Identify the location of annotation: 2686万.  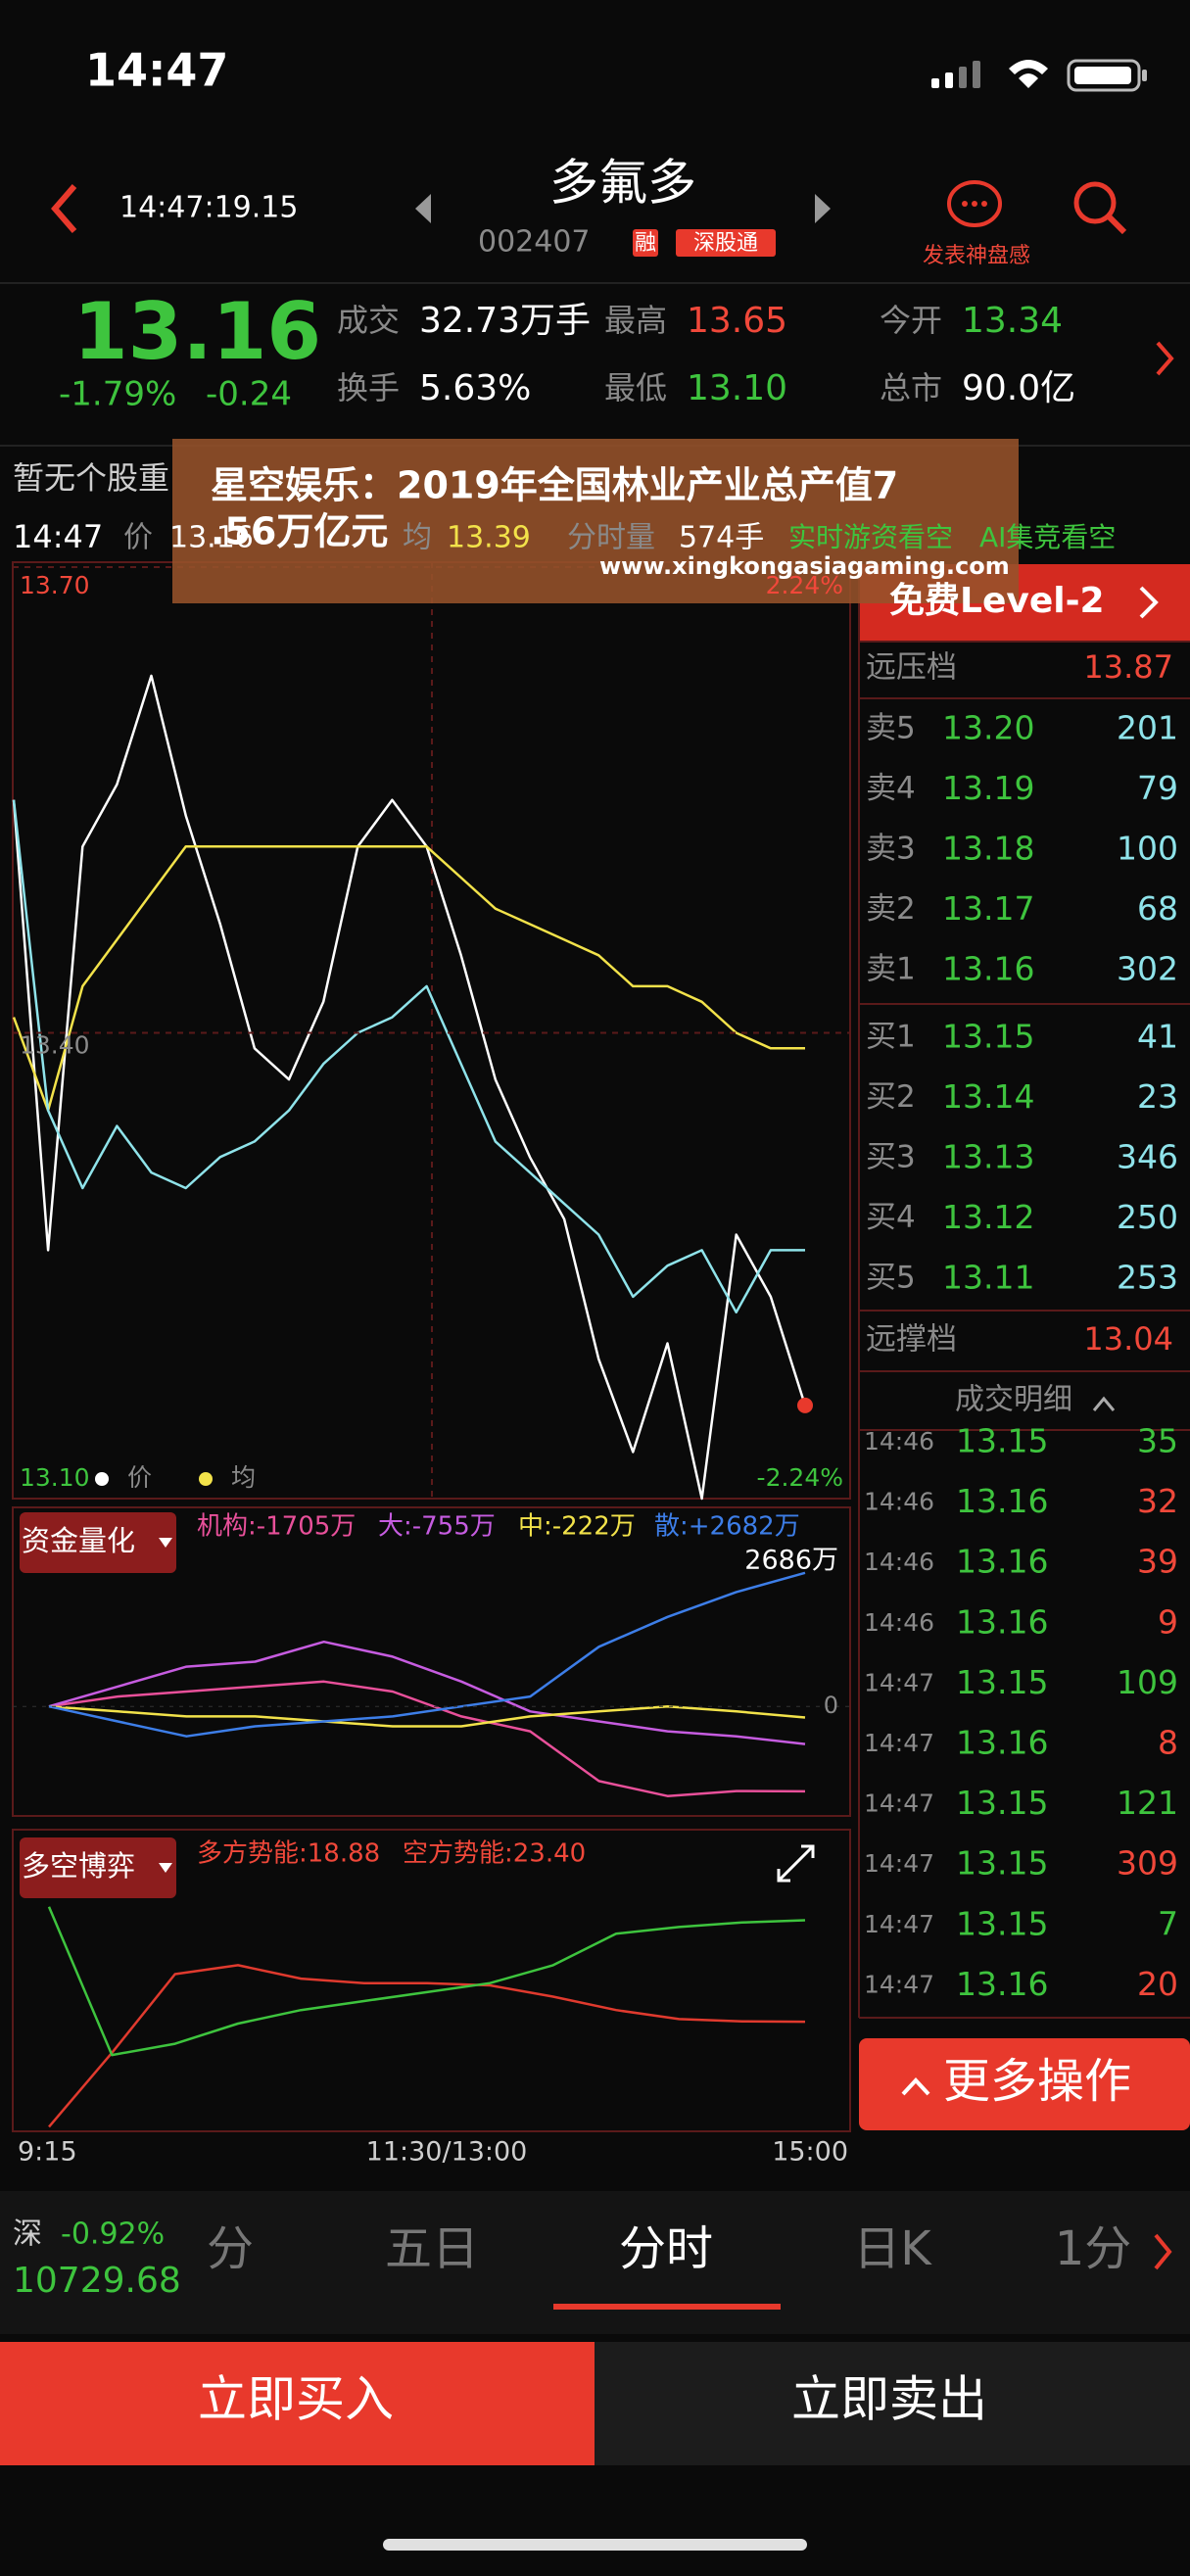
(791, 1561).